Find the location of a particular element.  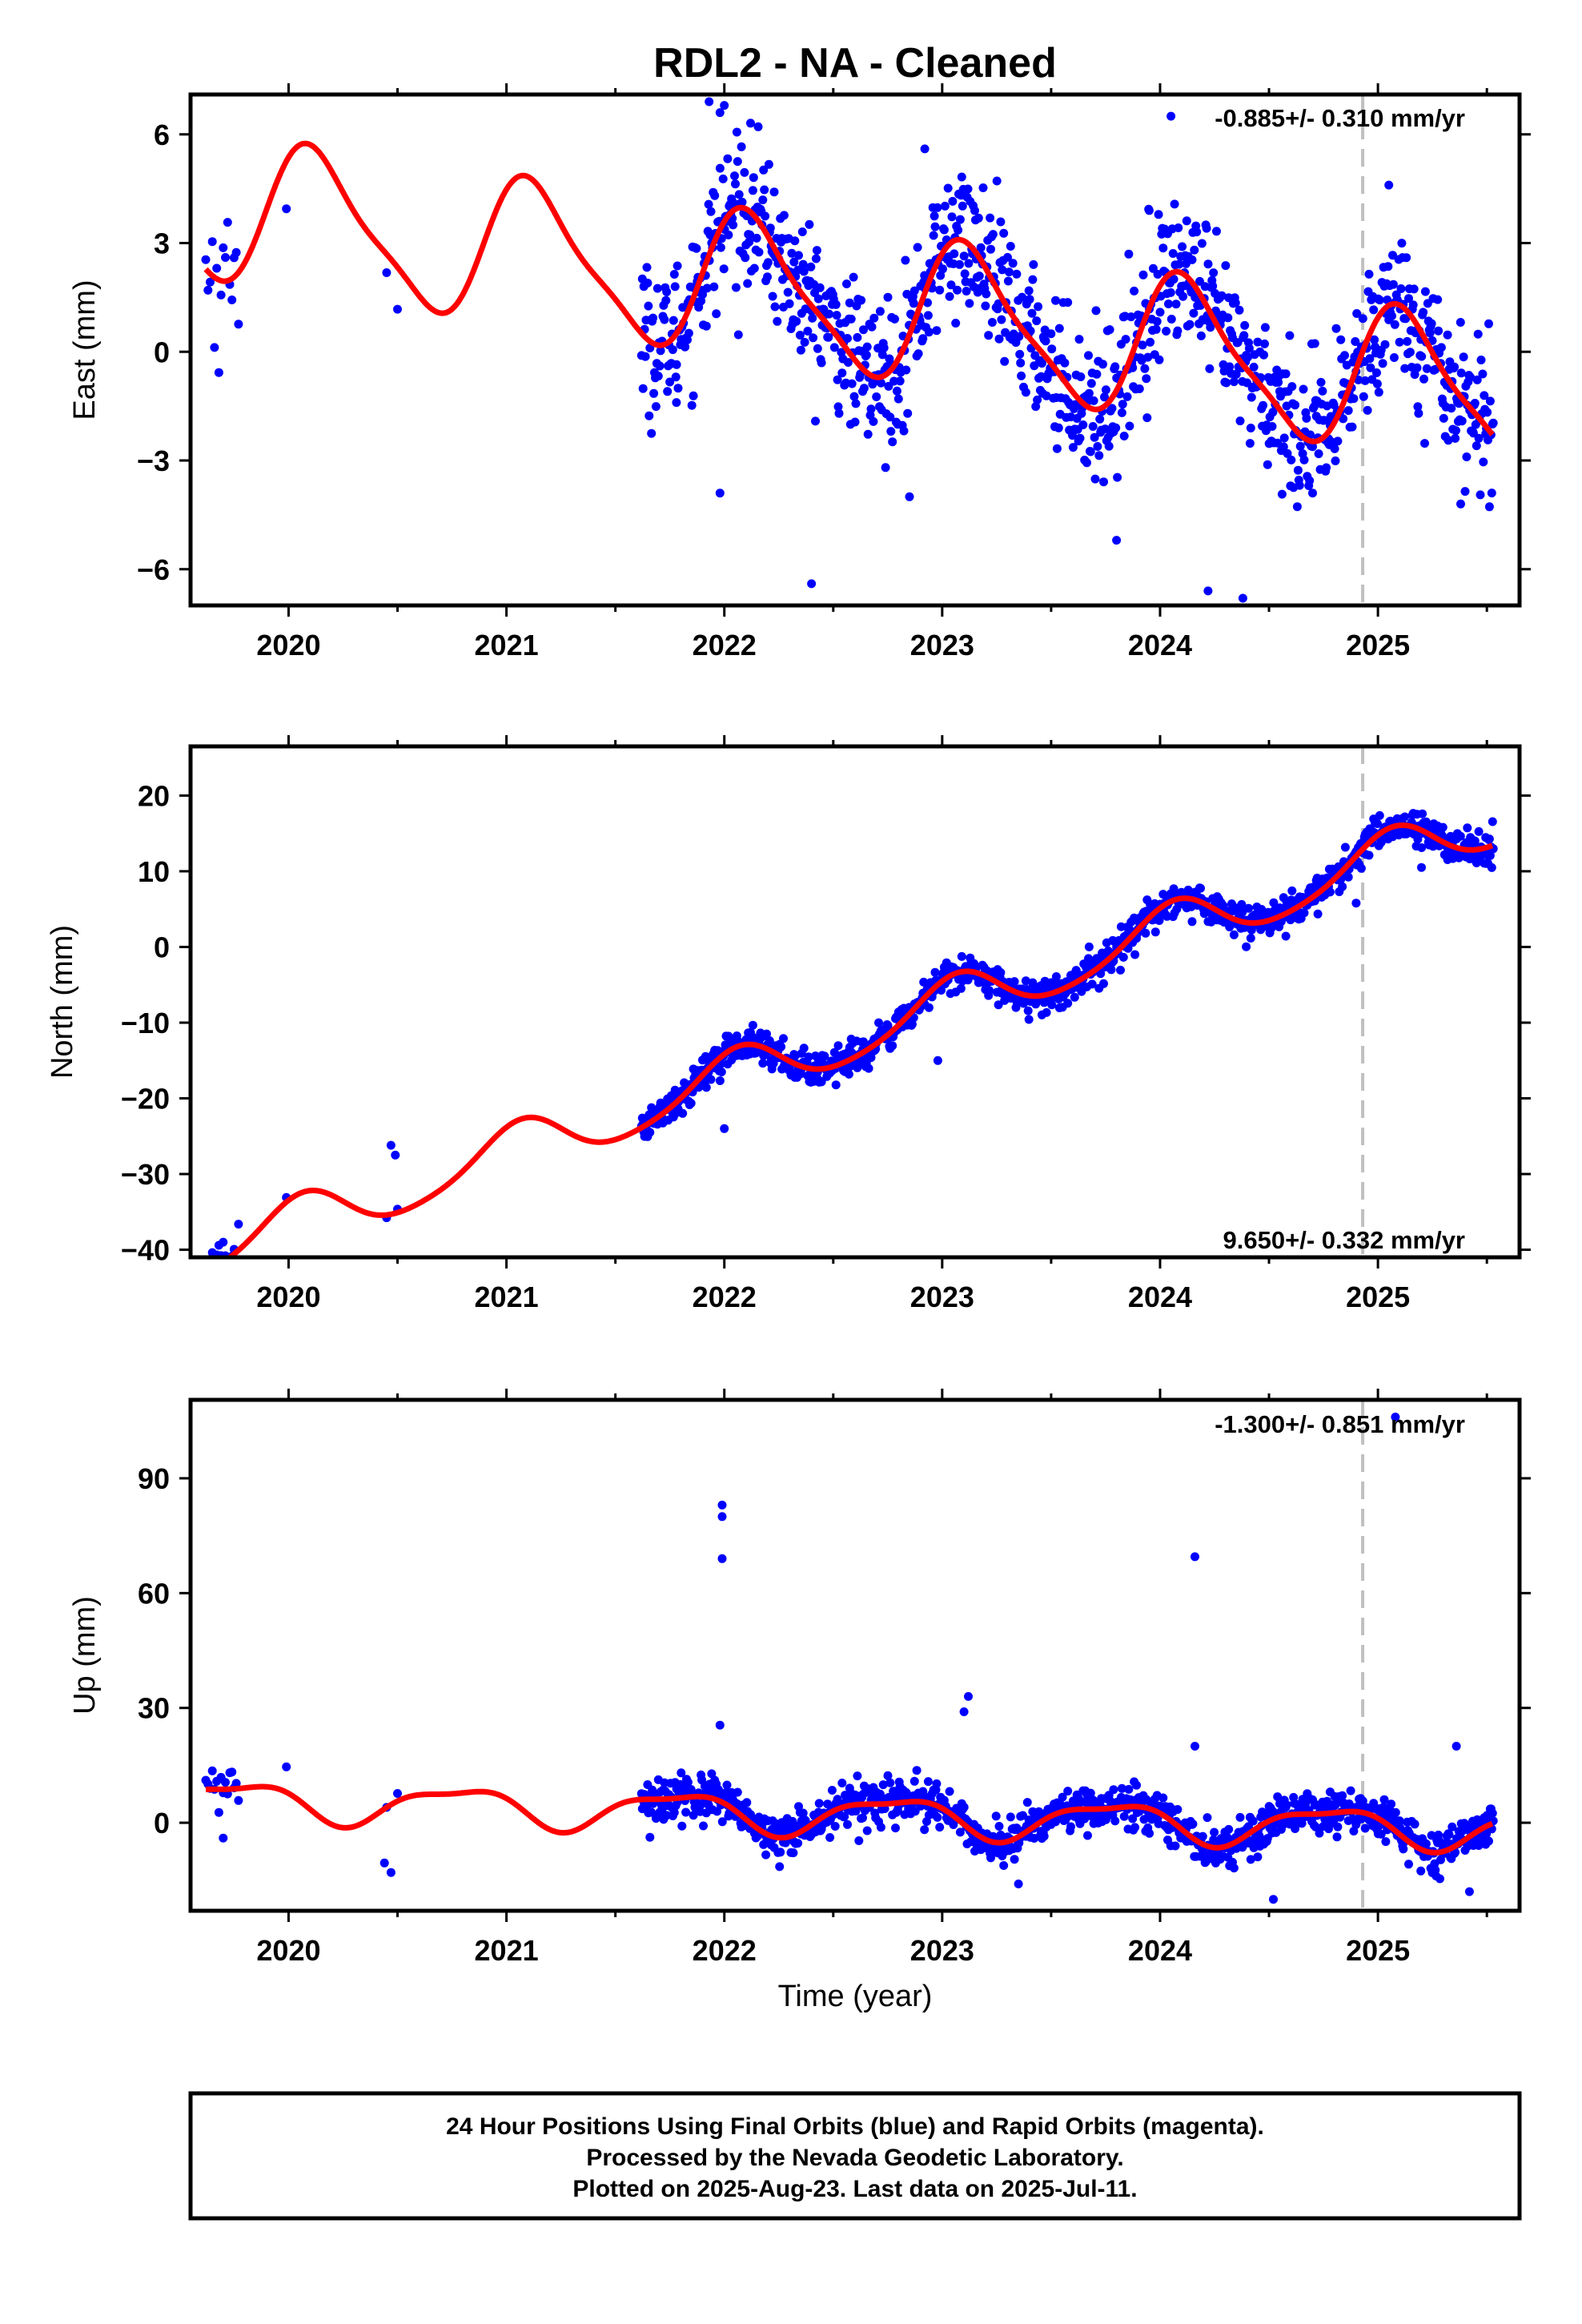

y-tick-label: 0 is located at coordinates (162, 1823).